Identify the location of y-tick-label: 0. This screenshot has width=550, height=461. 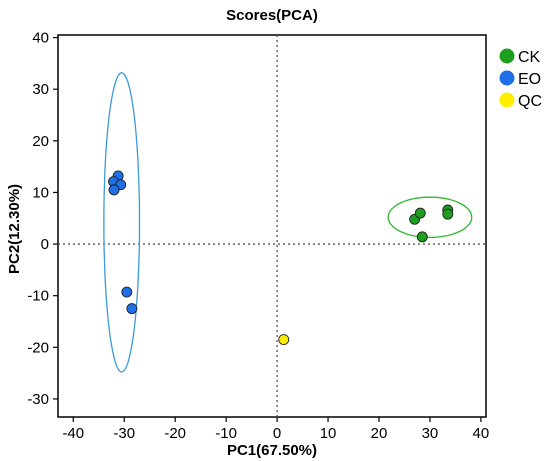
(45, 244).